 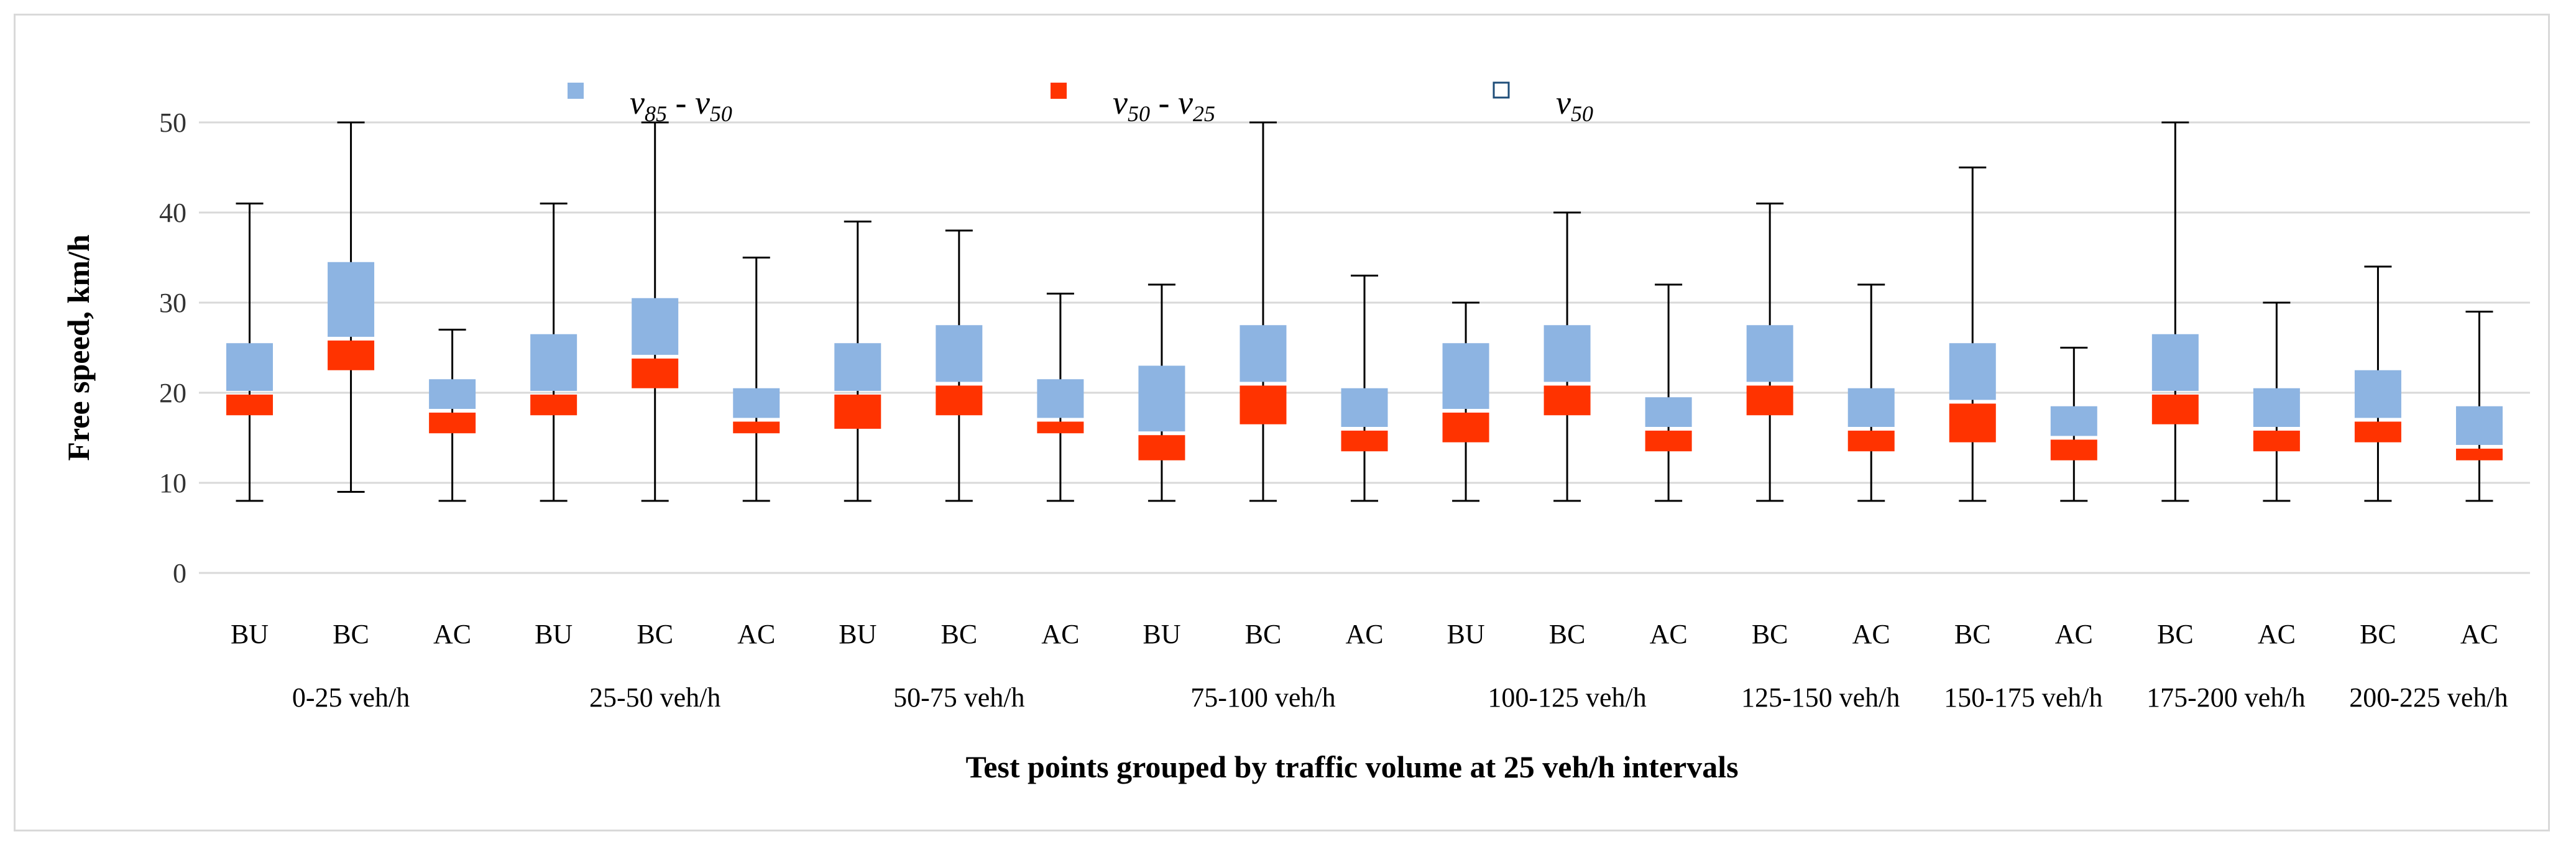 What do you see at coordinates (1161, 634) in the screenshot?
I see `category-label-g3-bu: BU` at bounding box center [1161, 634].